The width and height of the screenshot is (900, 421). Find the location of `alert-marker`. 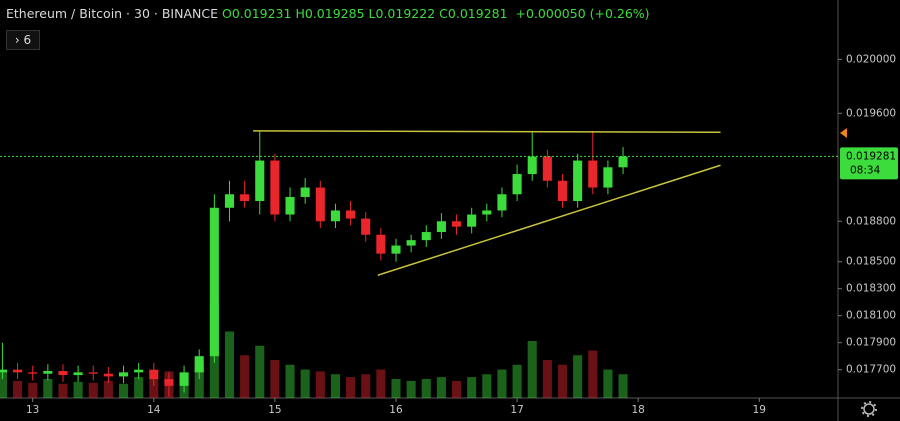

alert-marker is located at coordinates (843, 133).